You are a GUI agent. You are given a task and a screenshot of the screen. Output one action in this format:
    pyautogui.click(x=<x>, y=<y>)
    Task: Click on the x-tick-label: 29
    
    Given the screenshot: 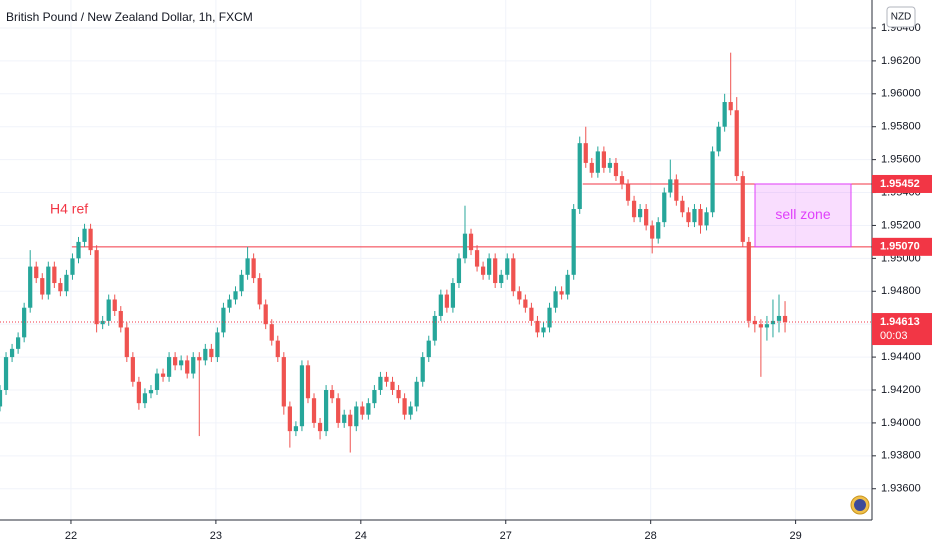 What is the action you would take?
    pyautogui.click(x=795, y=536)
    